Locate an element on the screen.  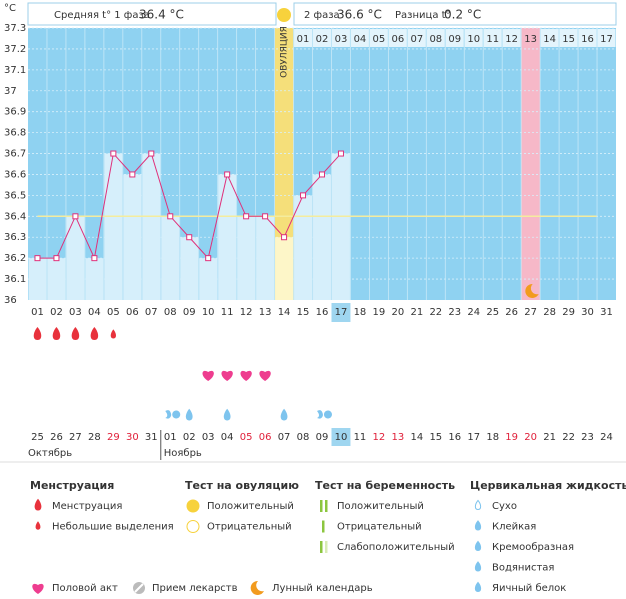
calendar-date: 11 is located at coordinates (360, 437).